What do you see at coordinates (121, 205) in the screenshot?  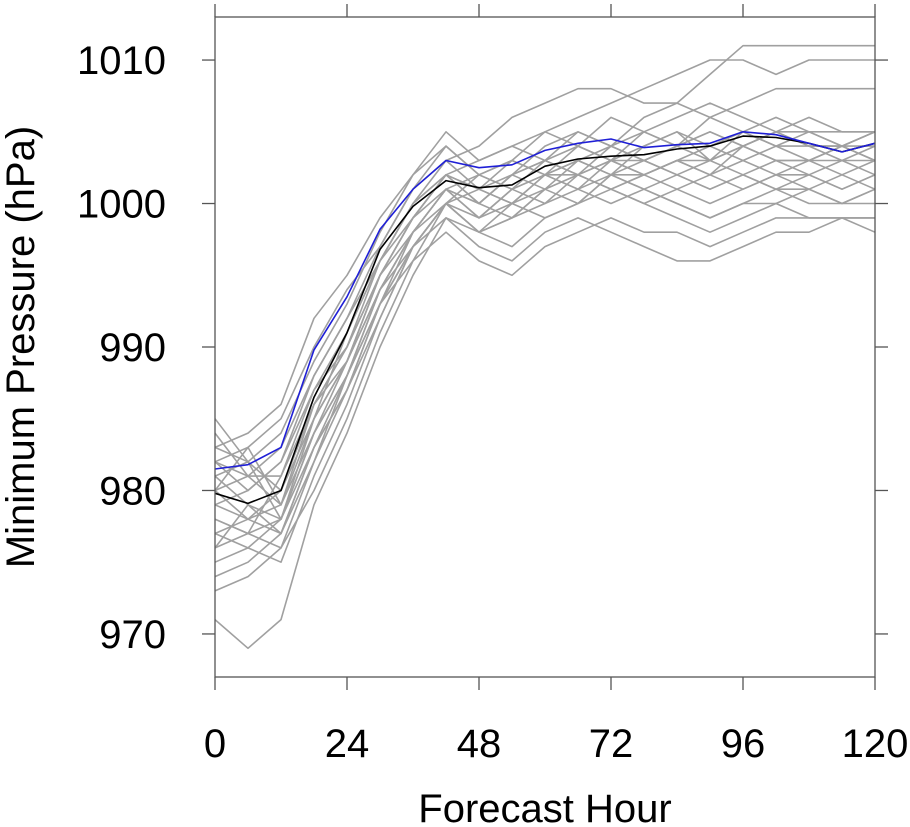 I see `y-tick-label-1000: 1000` at bounding box center [121, 205].